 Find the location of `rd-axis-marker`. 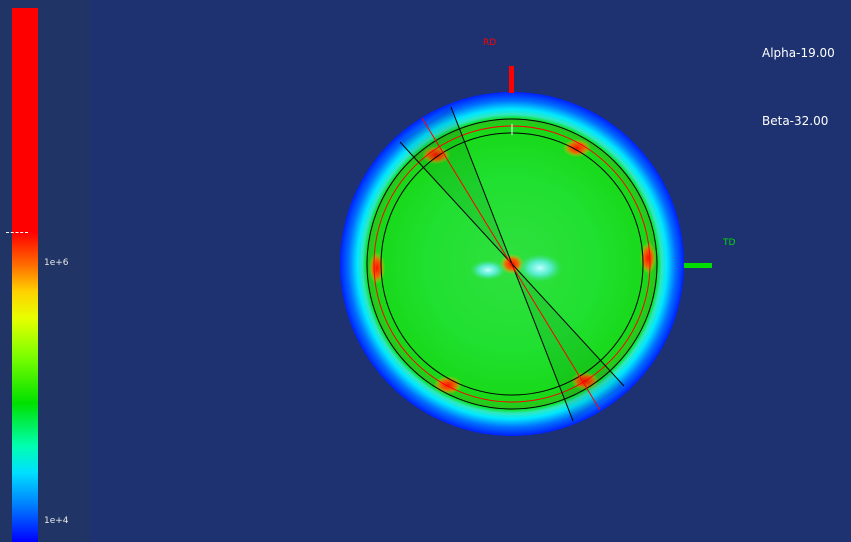

rd-axis-marker is located at coordinates (511, 79).